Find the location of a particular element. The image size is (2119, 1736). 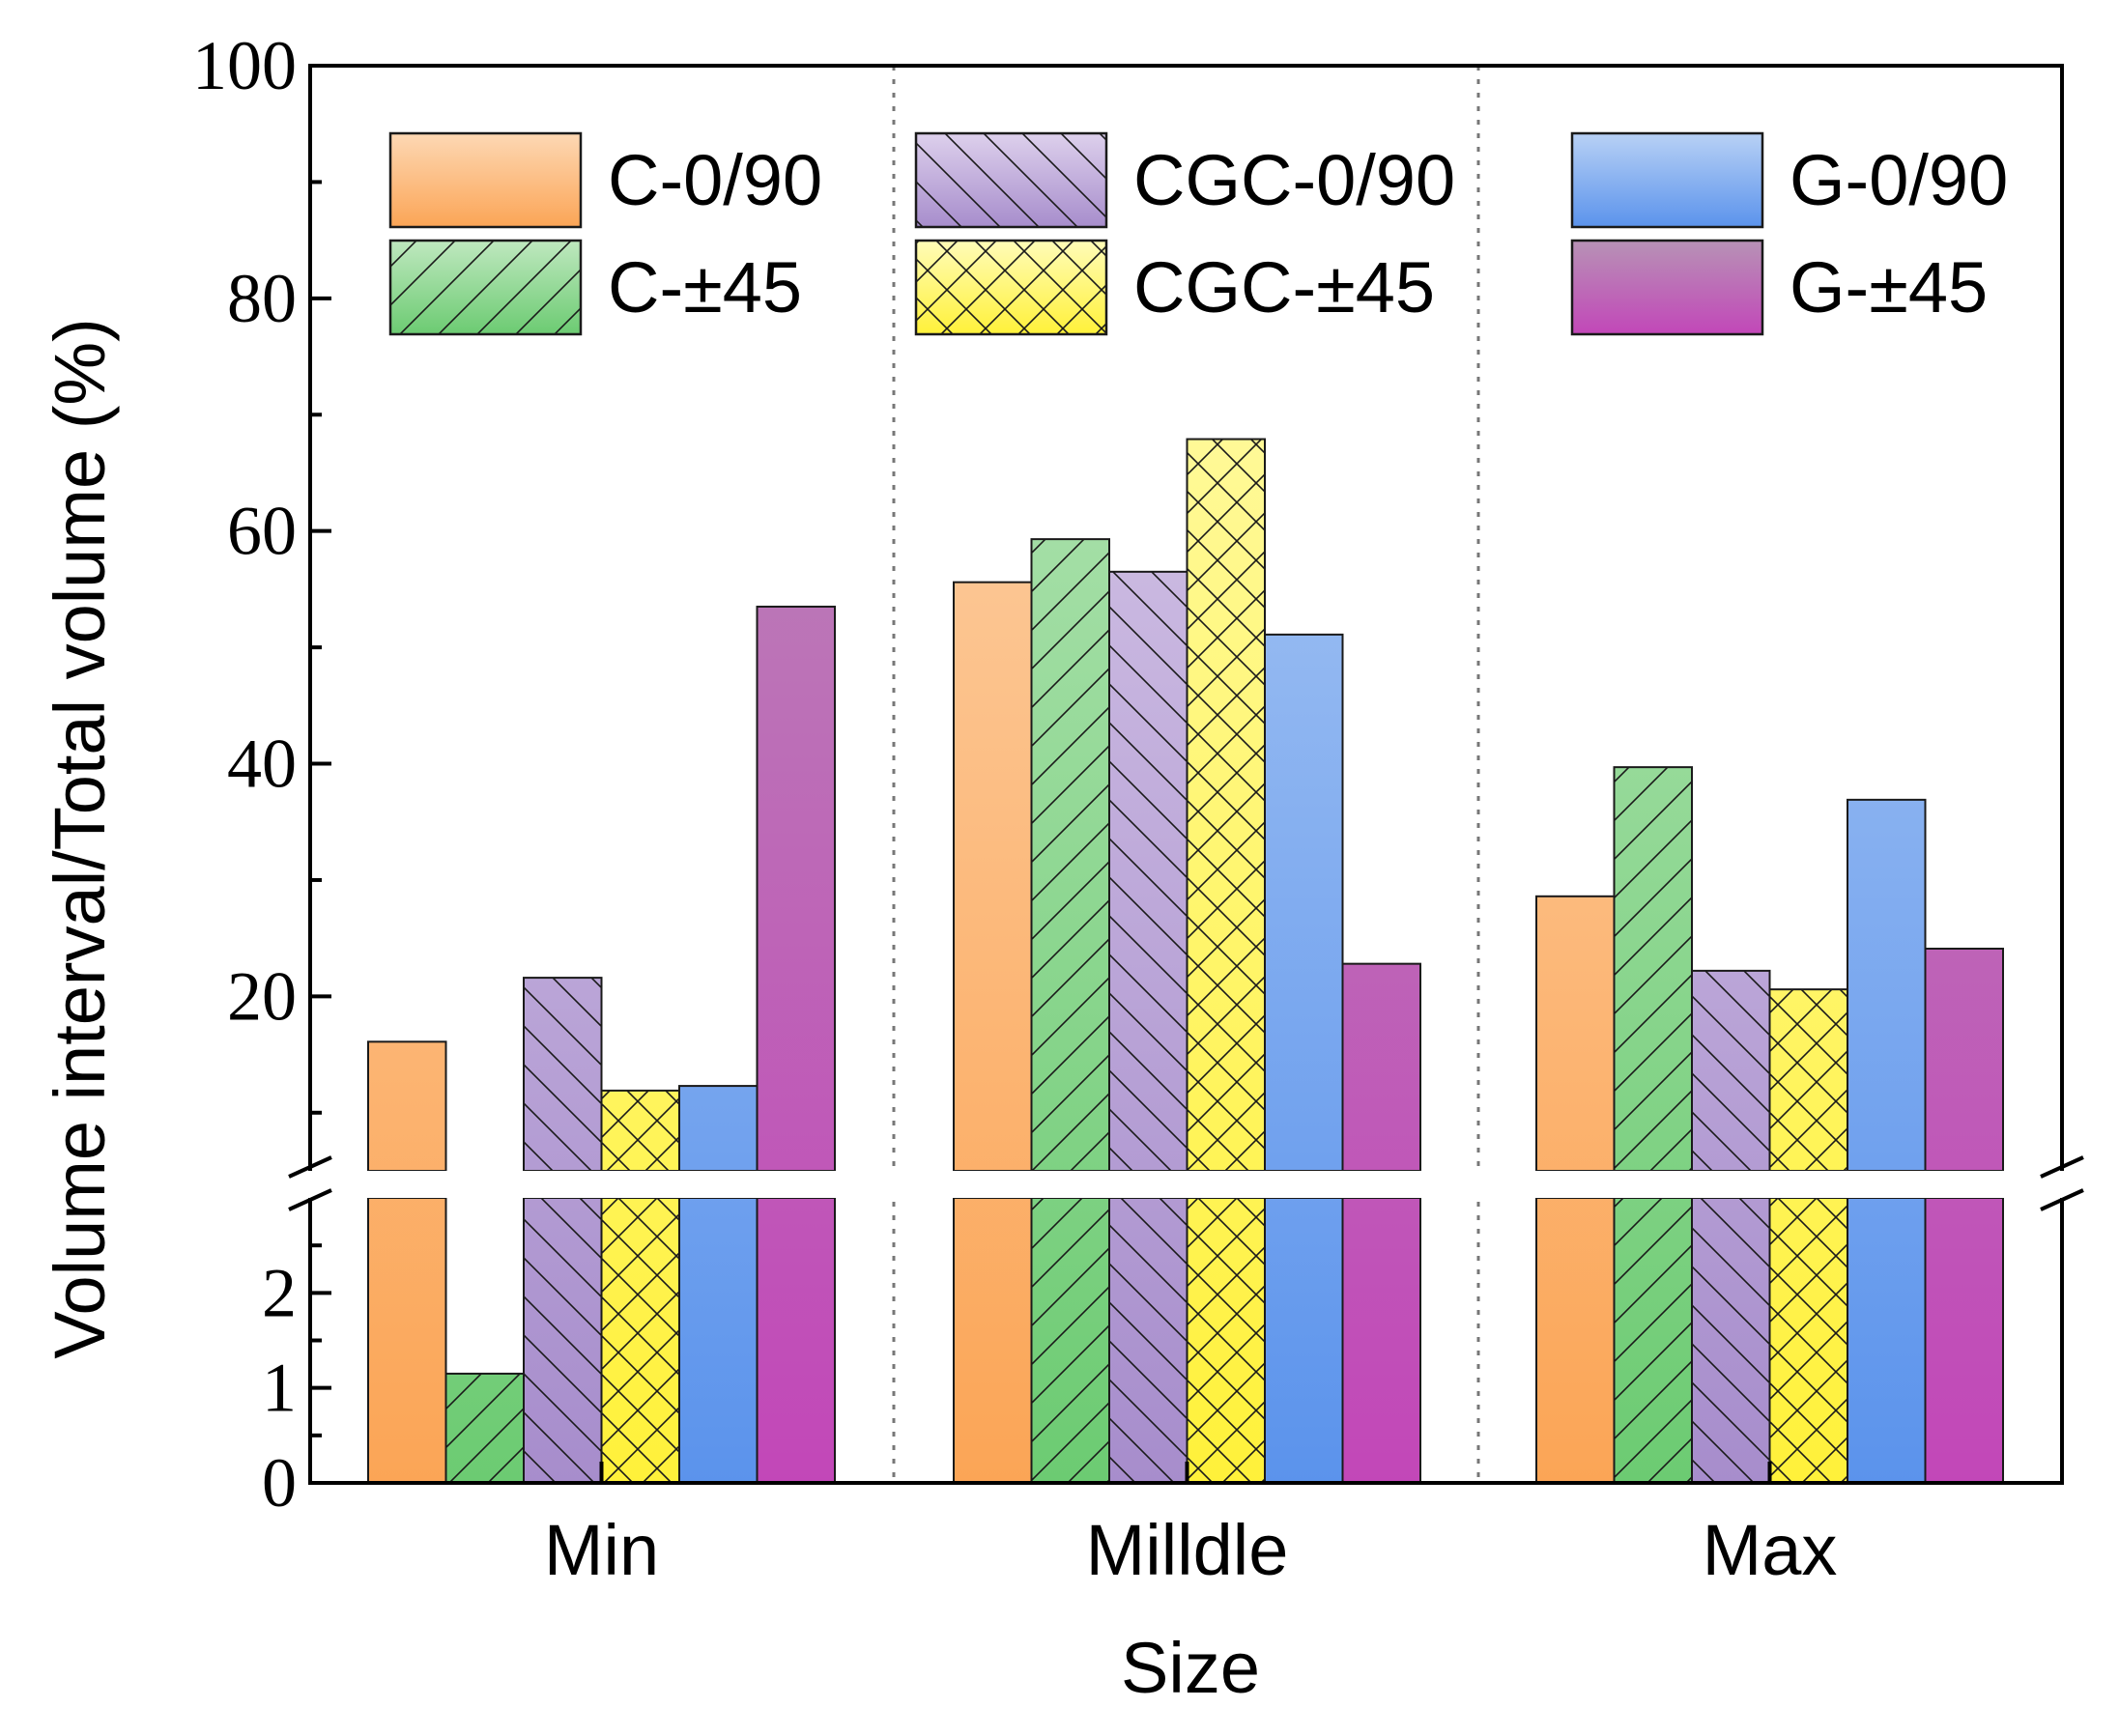

y-tick-label-40: 40 is located at coordinates (262, 764).